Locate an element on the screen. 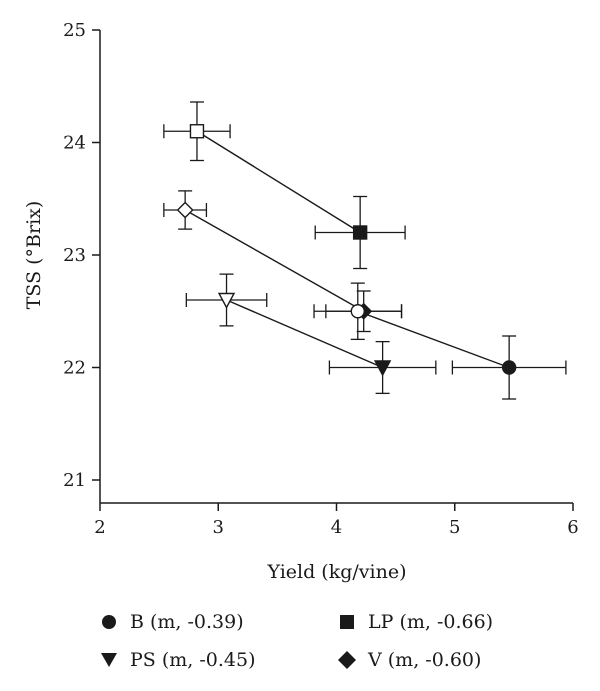  y-axis-label: TSS (°Brix) is located at coordinates (34, 255).